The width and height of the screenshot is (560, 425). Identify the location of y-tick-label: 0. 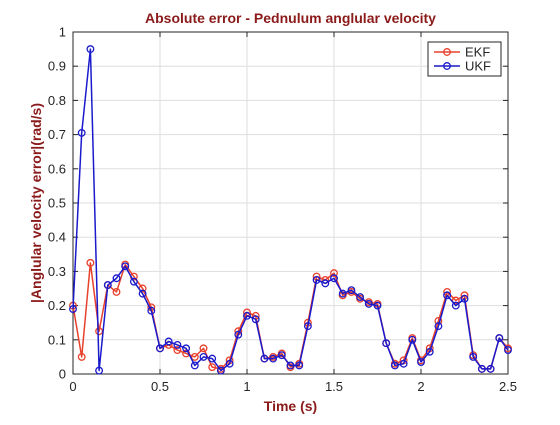
(62, 374).